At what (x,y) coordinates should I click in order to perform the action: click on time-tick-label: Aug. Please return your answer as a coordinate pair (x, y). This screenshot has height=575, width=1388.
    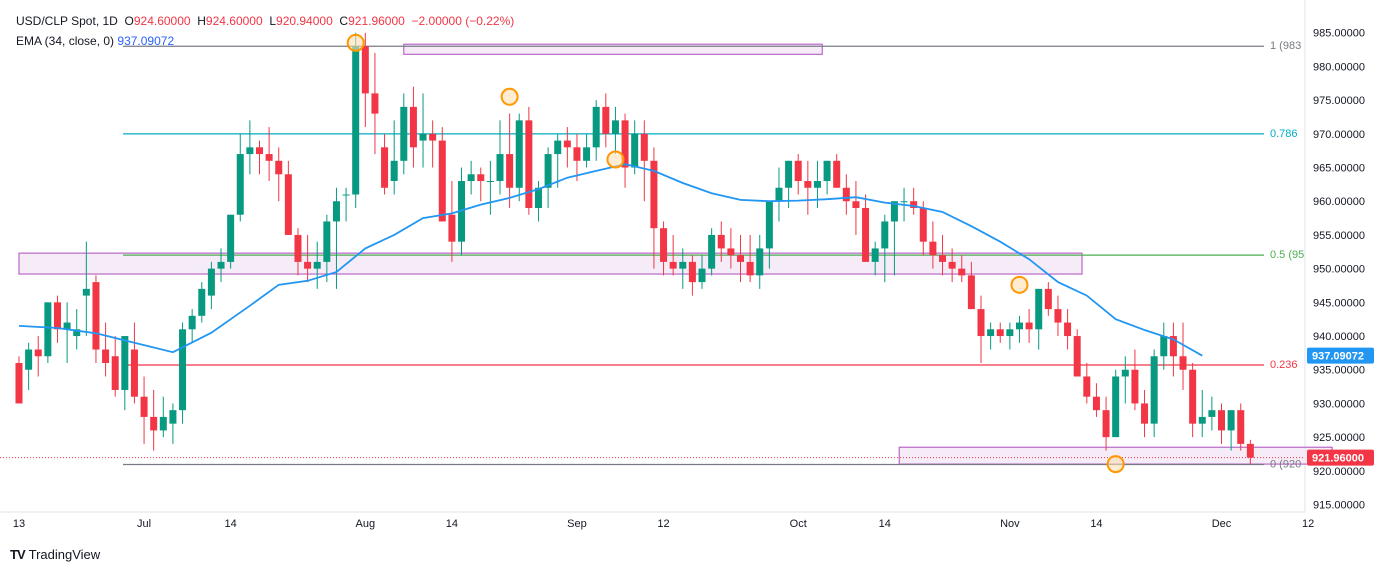
    Looking at the image, I should click on (366, 524).